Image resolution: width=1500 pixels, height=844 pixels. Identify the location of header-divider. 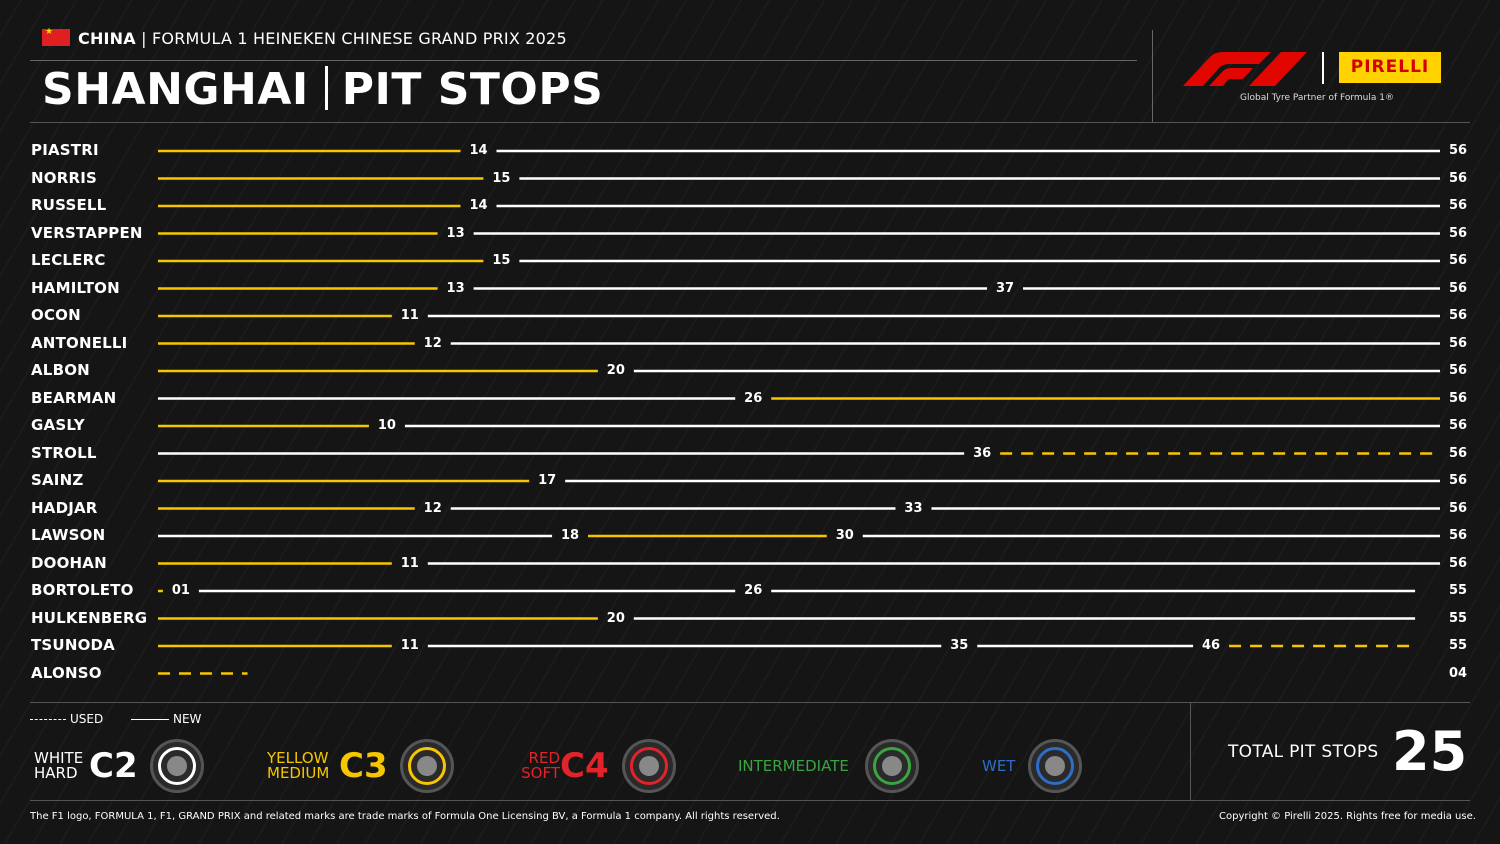
(583, 60).